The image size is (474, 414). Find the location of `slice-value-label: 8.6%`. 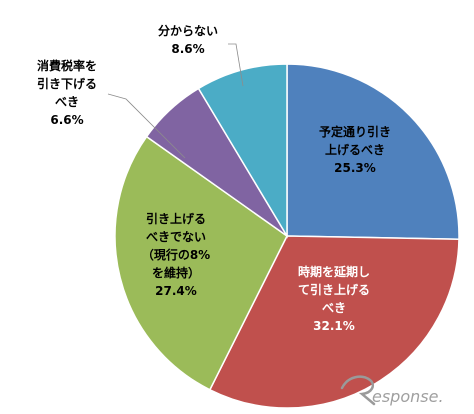

slice-value-label: 8.6% is located at coordinates (187, 49).